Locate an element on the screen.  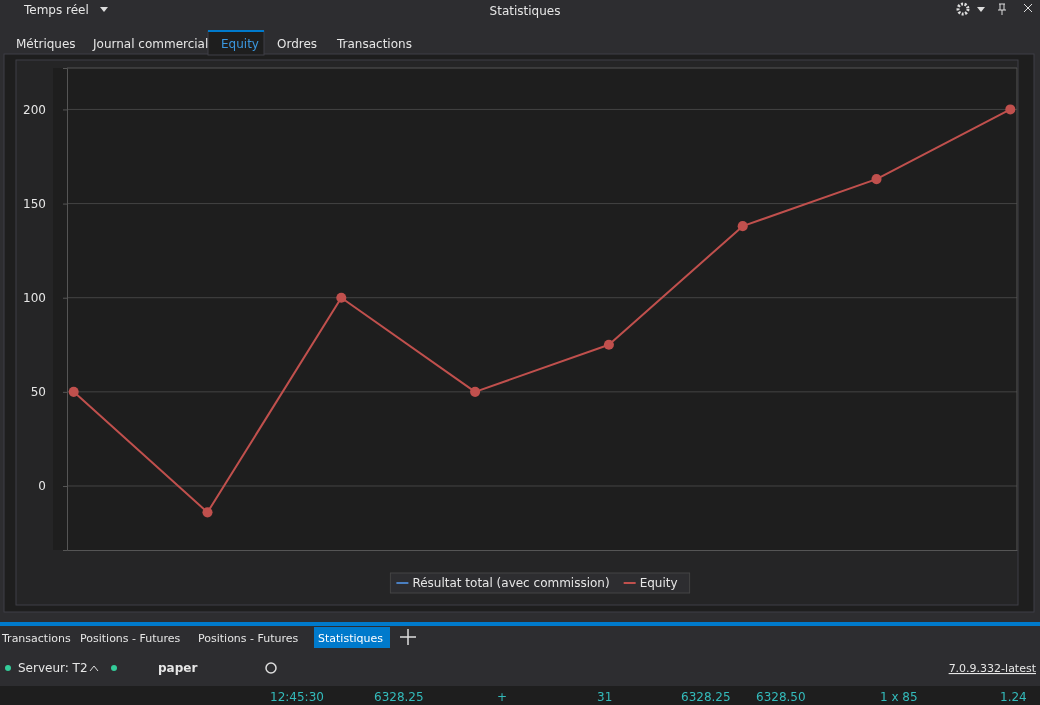
legend-label: Résultat total (avec commission) is located at coordinates (511, 583).